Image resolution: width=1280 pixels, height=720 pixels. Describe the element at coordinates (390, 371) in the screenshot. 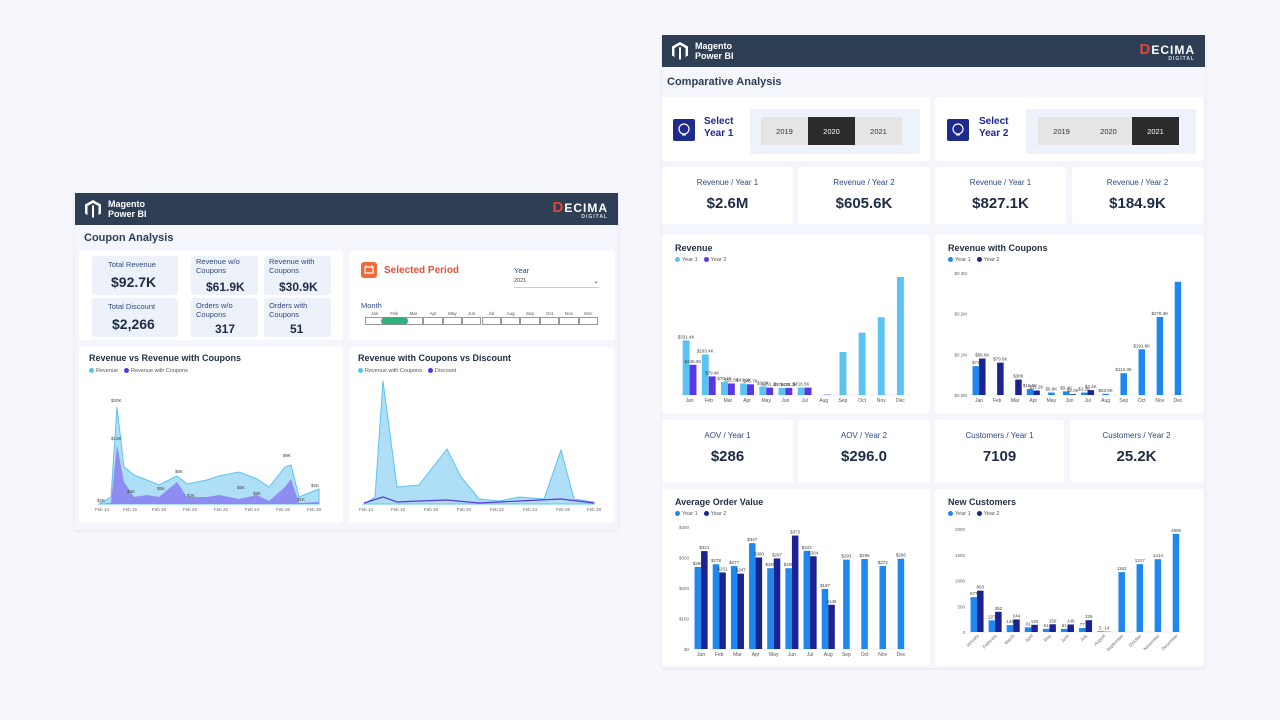

I see `legend-item: Revenue with Coupons` at that location.